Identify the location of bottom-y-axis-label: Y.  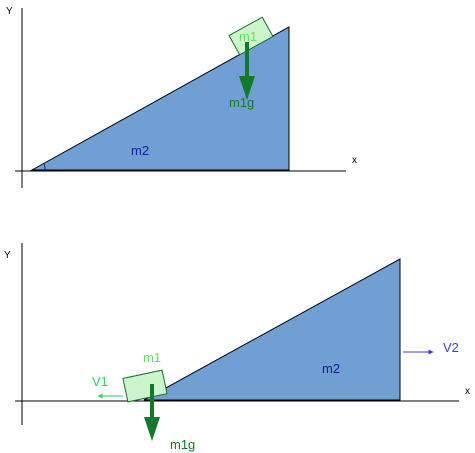
(7, 255).